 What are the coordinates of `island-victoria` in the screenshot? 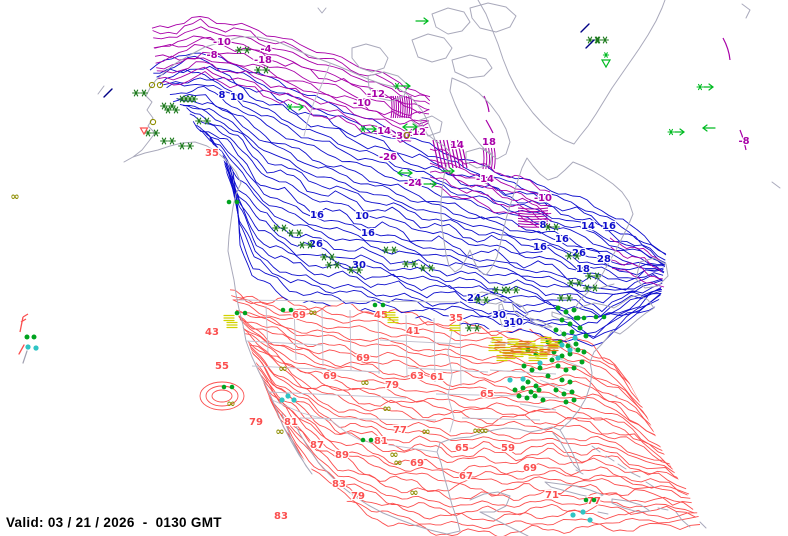 It's located at (388, 86).